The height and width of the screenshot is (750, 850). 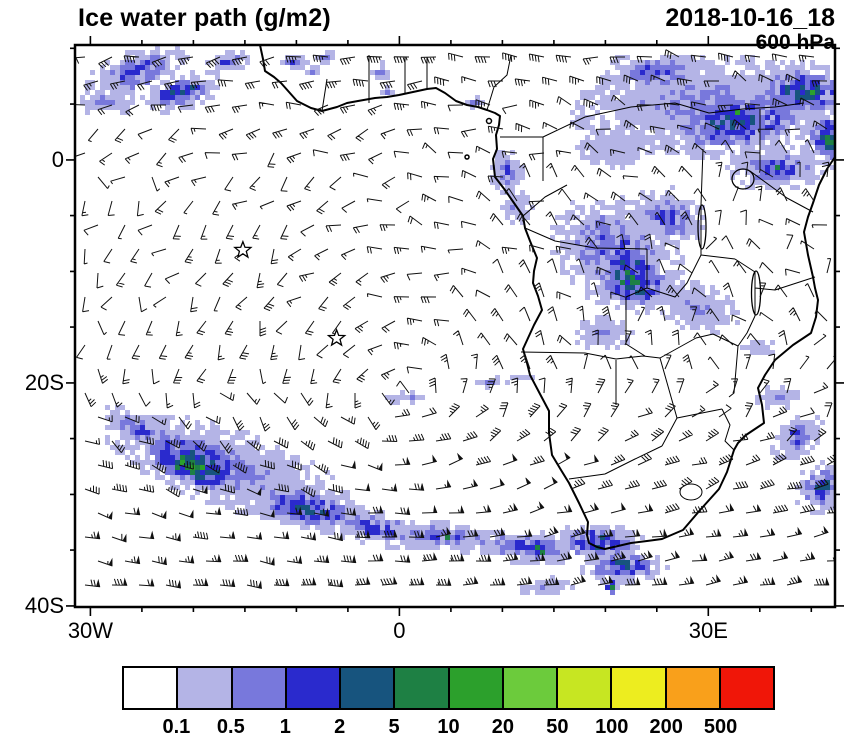 I want to click on x-axis-label: 0, so click(x=399, y=630).